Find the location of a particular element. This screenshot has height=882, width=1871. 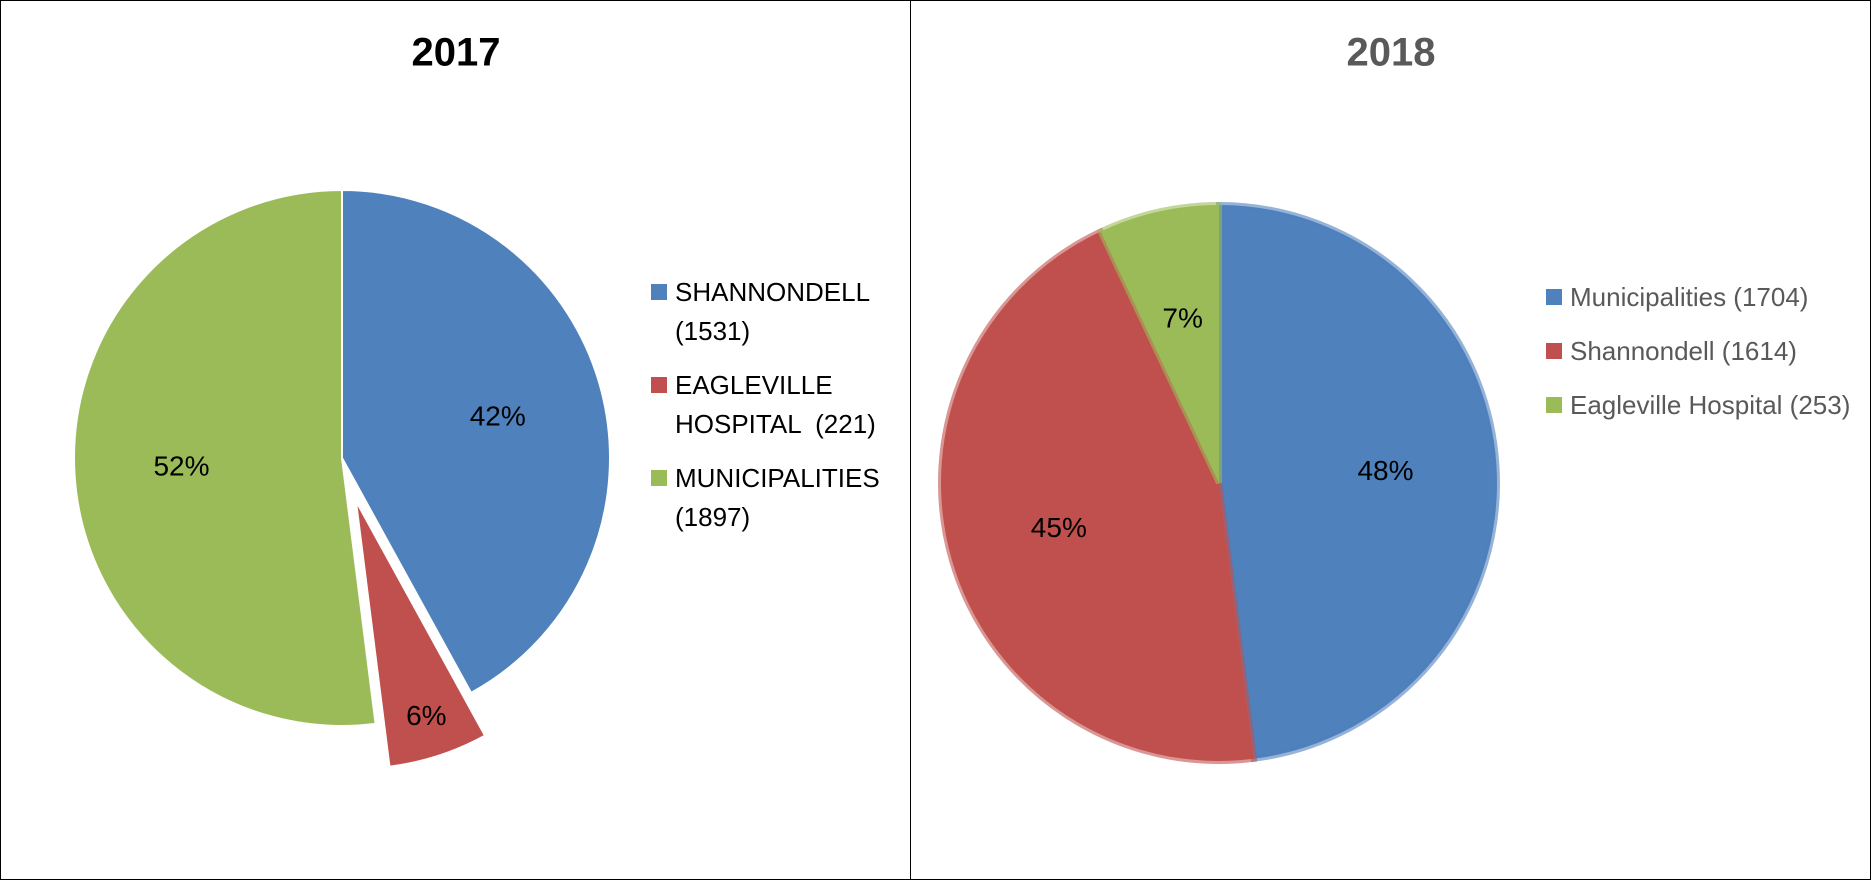

legend-item: Municipalities (1704) is located at coordinates (1701, 297).